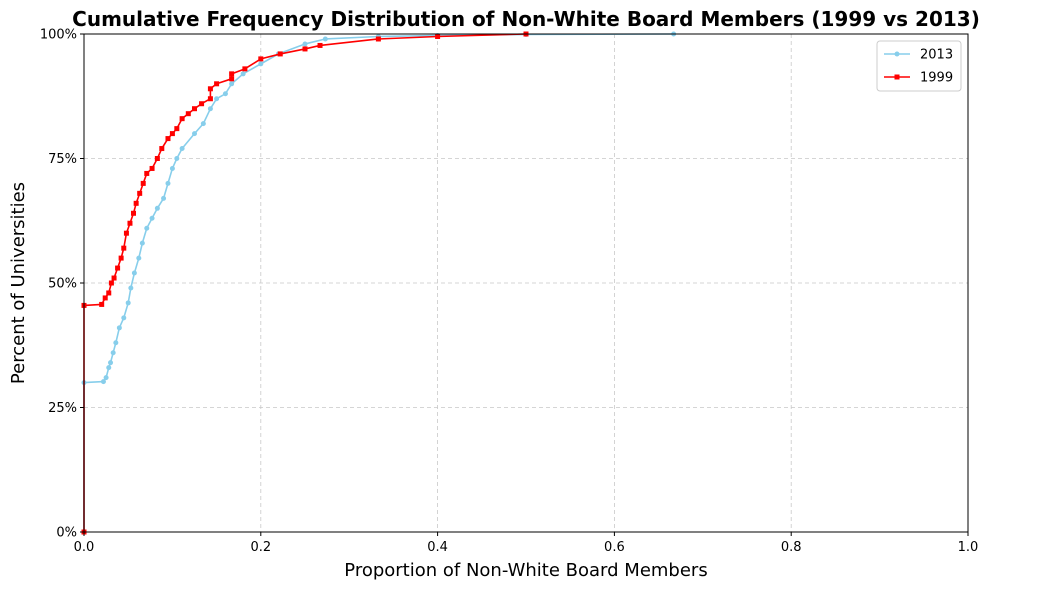  What do you see at coordinates (968, 547) in the screenshot?
I see `x-tick-label: 1.0` at bounding box center [968, 547].